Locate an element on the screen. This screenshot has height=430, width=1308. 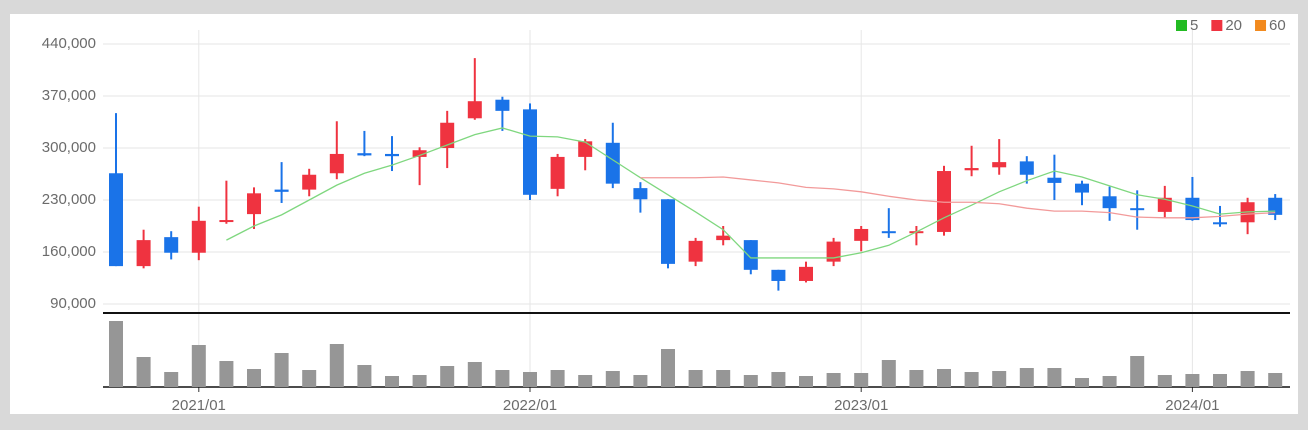
y-tick-label: 370,000 is located at coordinates (69, 95).